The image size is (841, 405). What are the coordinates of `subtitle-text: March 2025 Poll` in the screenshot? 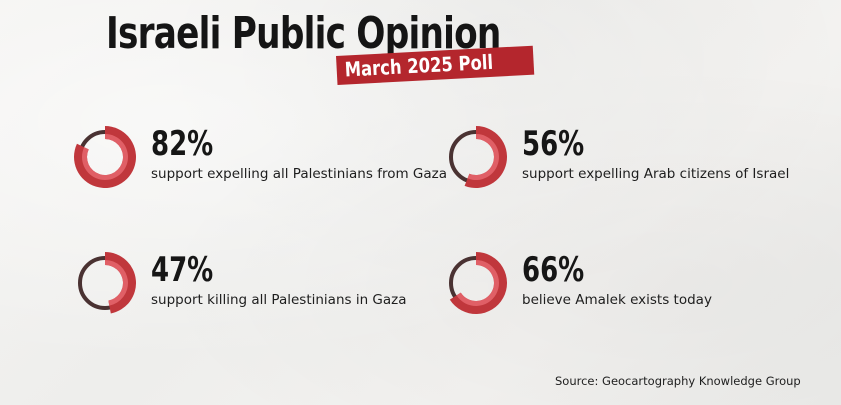 It's located at (419, 65).